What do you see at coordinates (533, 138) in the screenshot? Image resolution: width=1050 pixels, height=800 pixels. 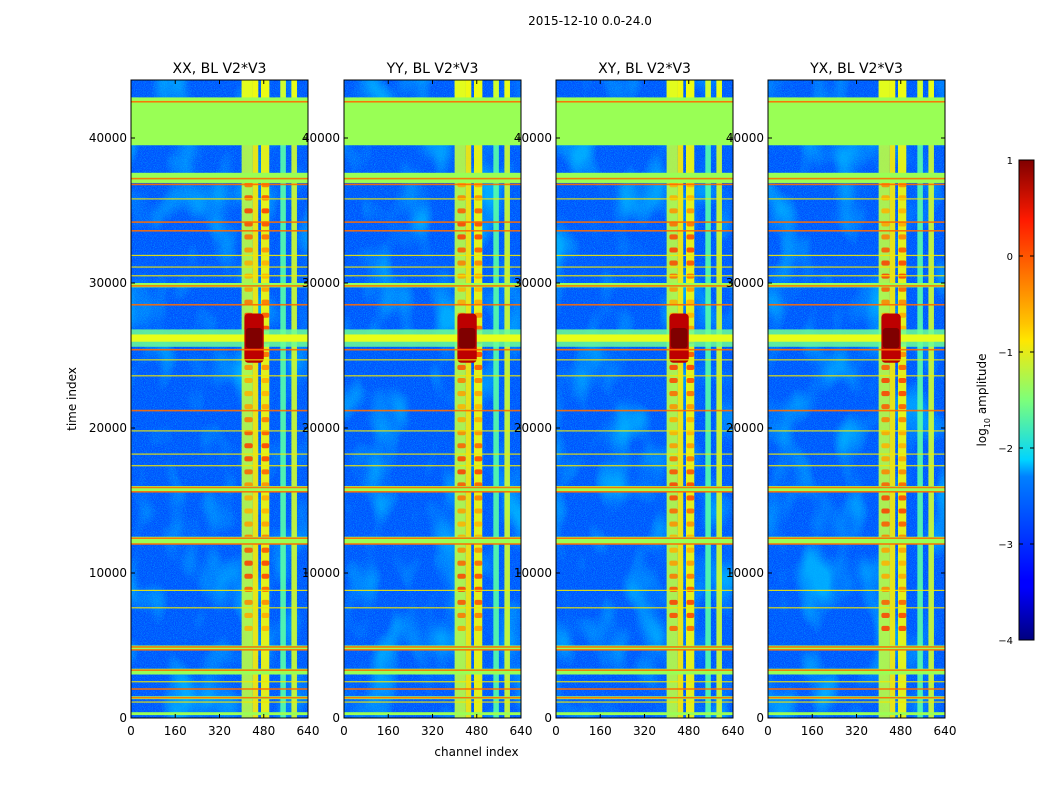 I see `y-tick-label: 40000` at bounding box center [533, 138].